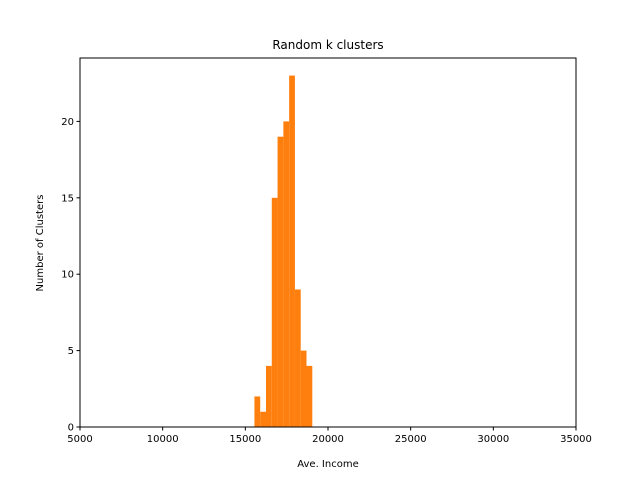  Describe the element at coordinates (493, 439) in the screenshot. I see `x-tick-label-5: 30000` at that location.